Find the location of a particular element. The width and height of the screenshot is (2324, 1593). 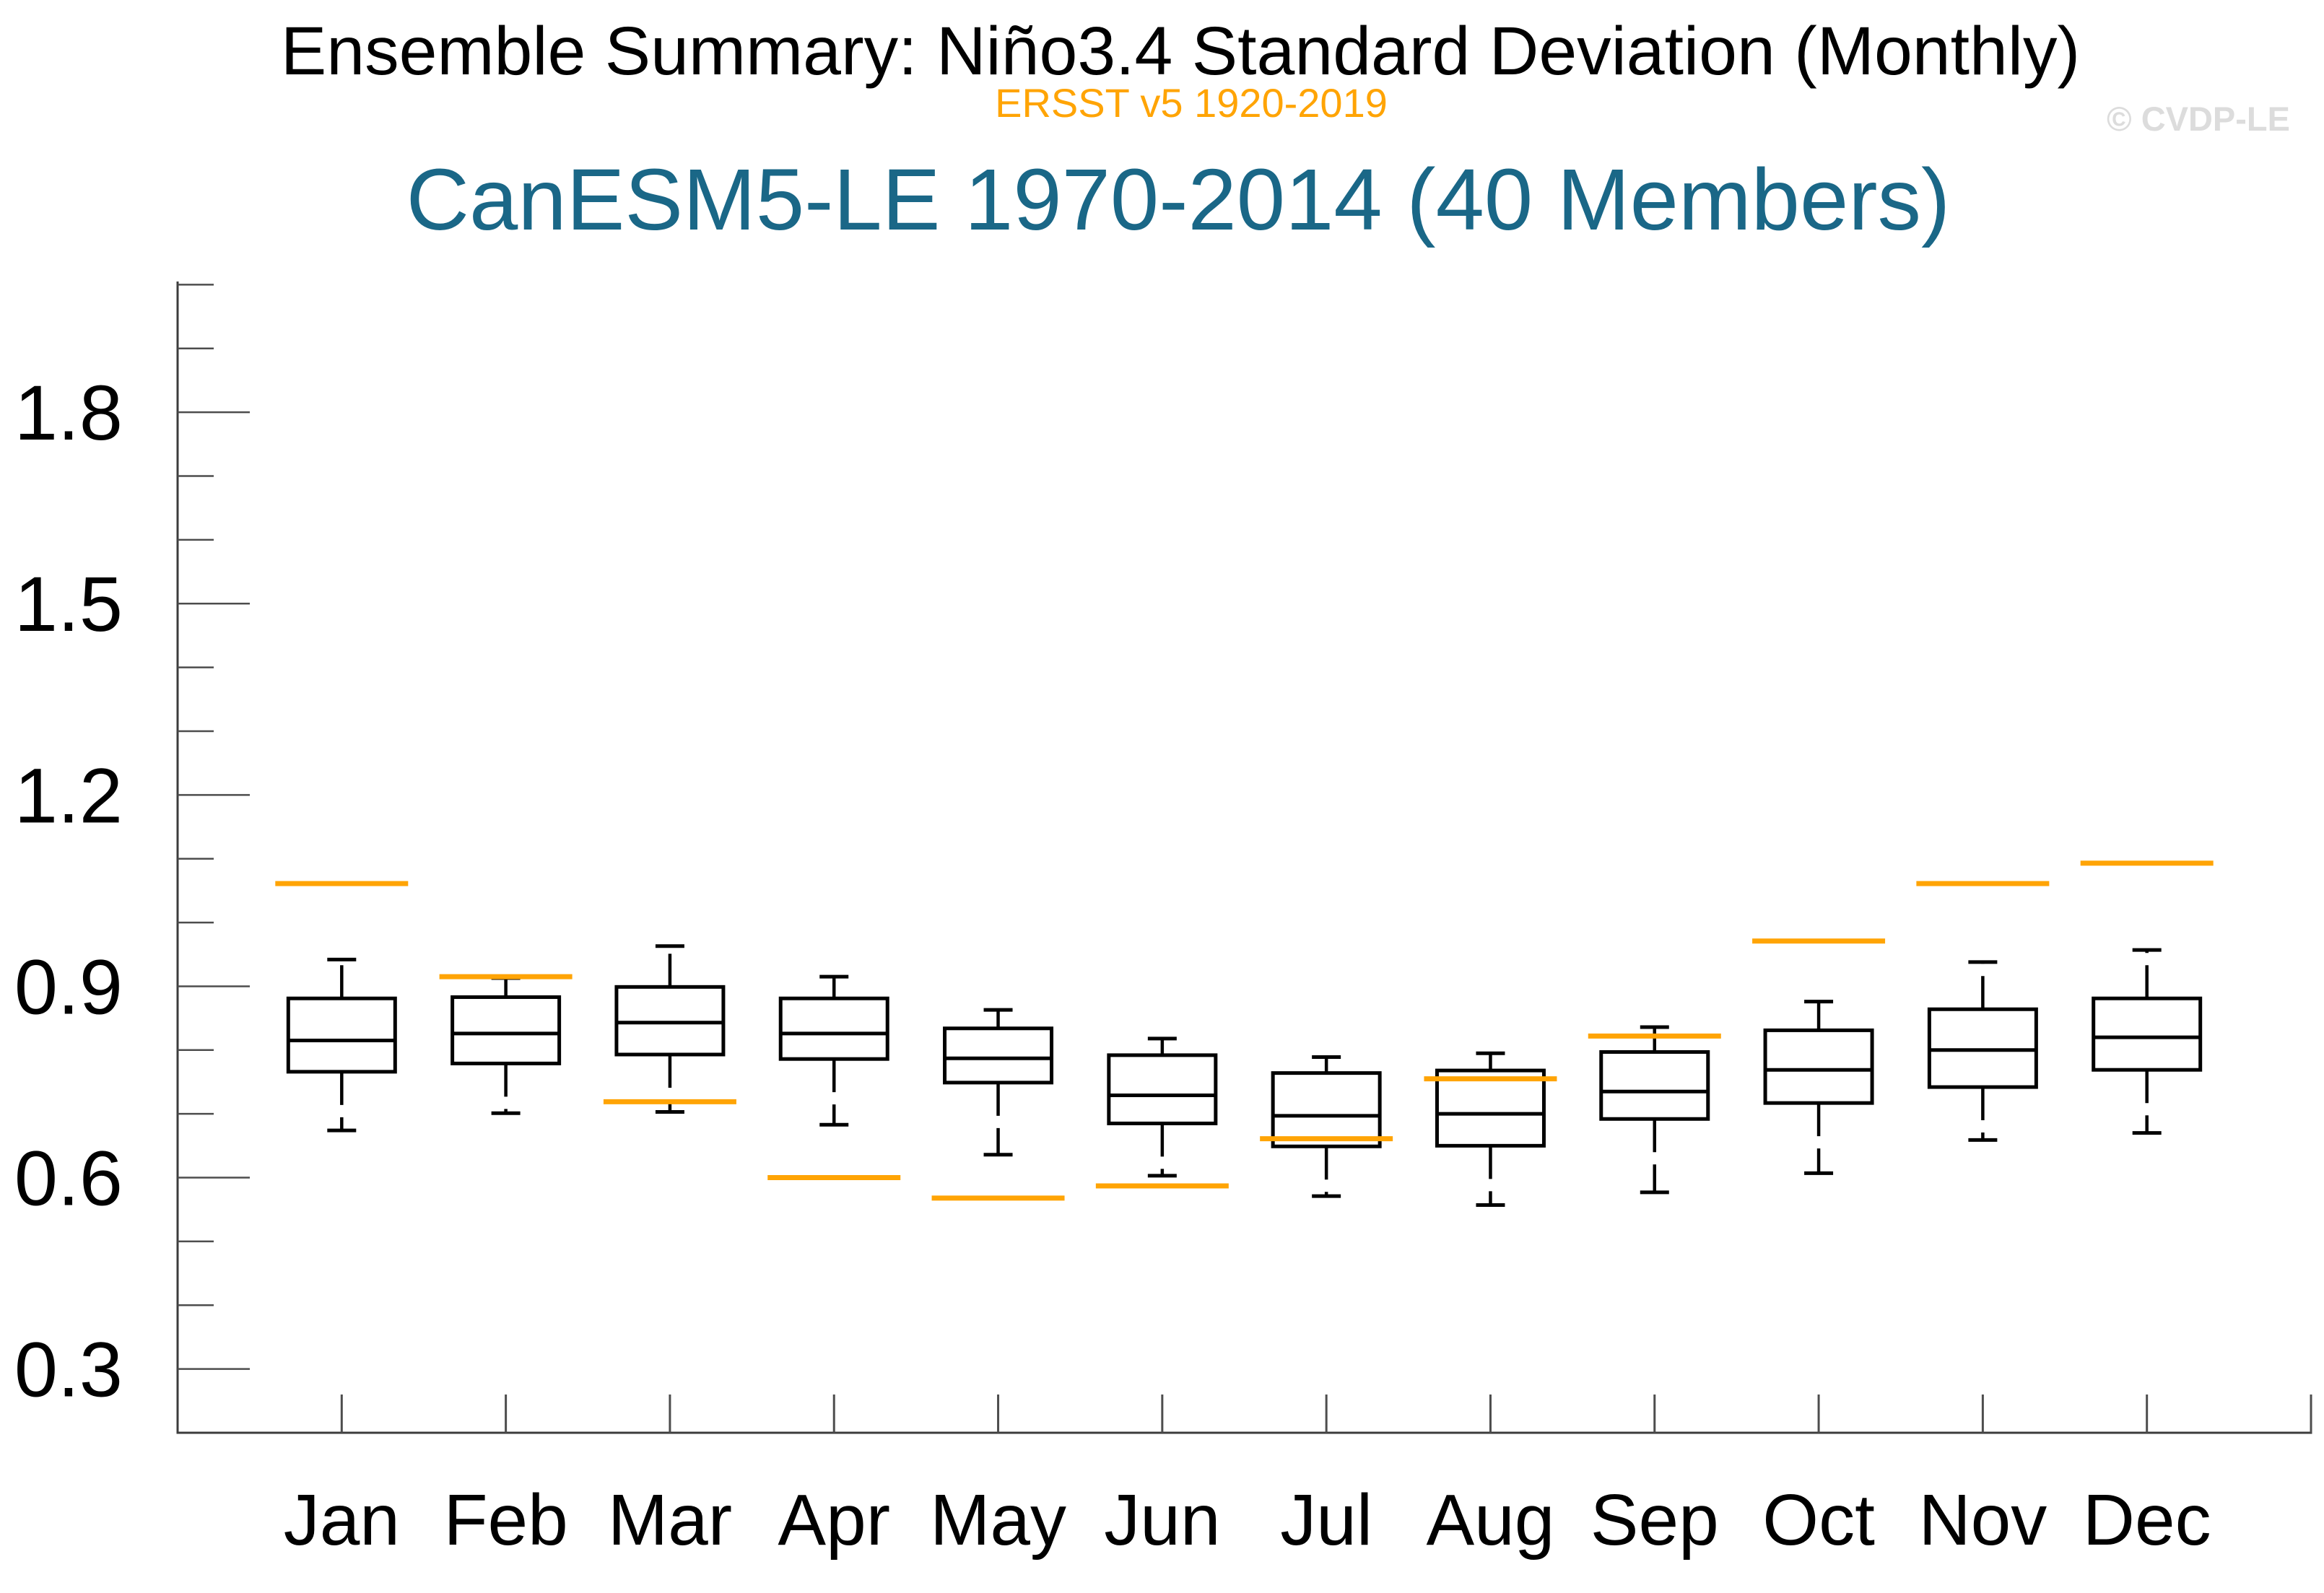

box-group-Jan is located at coordinates (341, 1044).